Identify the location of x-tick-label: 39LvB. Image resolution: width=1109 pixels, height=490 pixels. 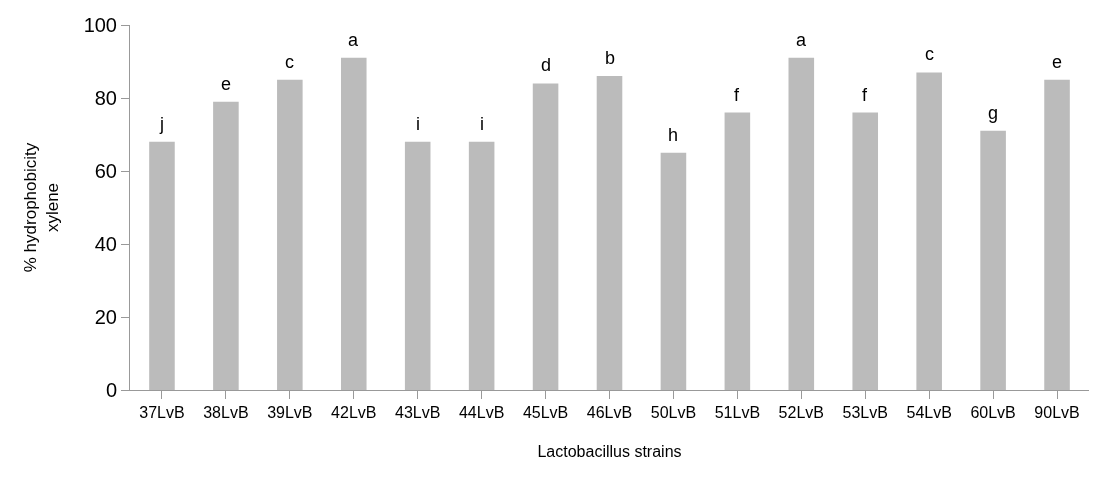
(290, 413).